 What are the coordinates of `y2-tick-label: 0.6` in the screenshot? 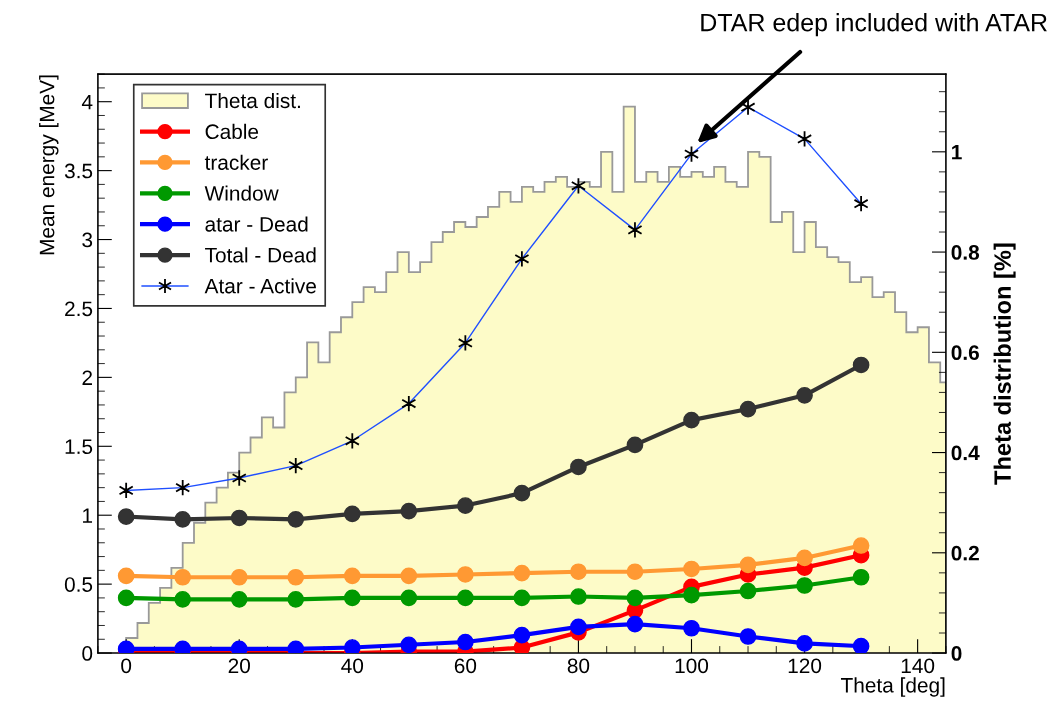 It's located at (965, 353).